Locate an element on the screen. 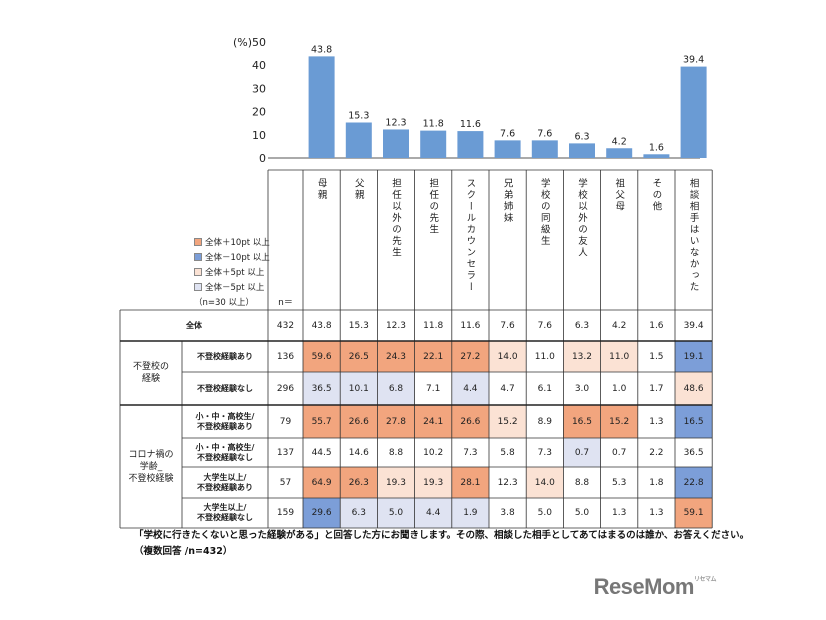 The width and height of the screenshot is (826, 620). table-cell: 5.3 is located at coordinates (619, 482).